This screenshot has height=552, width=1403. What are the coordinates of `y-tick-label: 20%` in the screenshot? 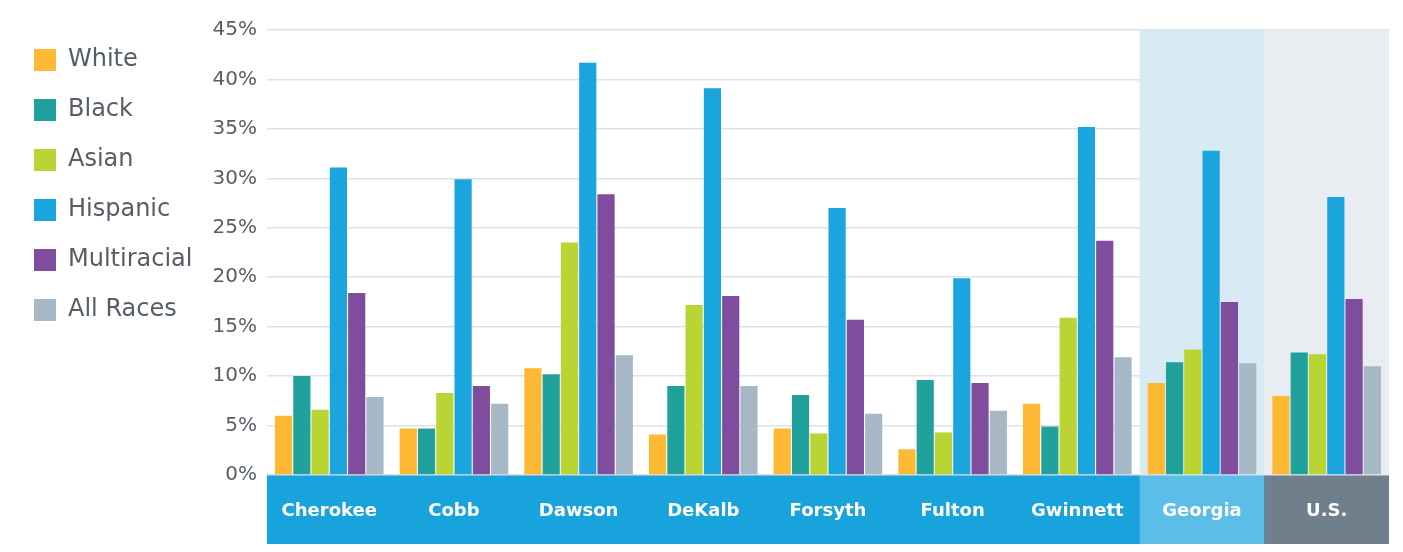 It's located at (234, 275).